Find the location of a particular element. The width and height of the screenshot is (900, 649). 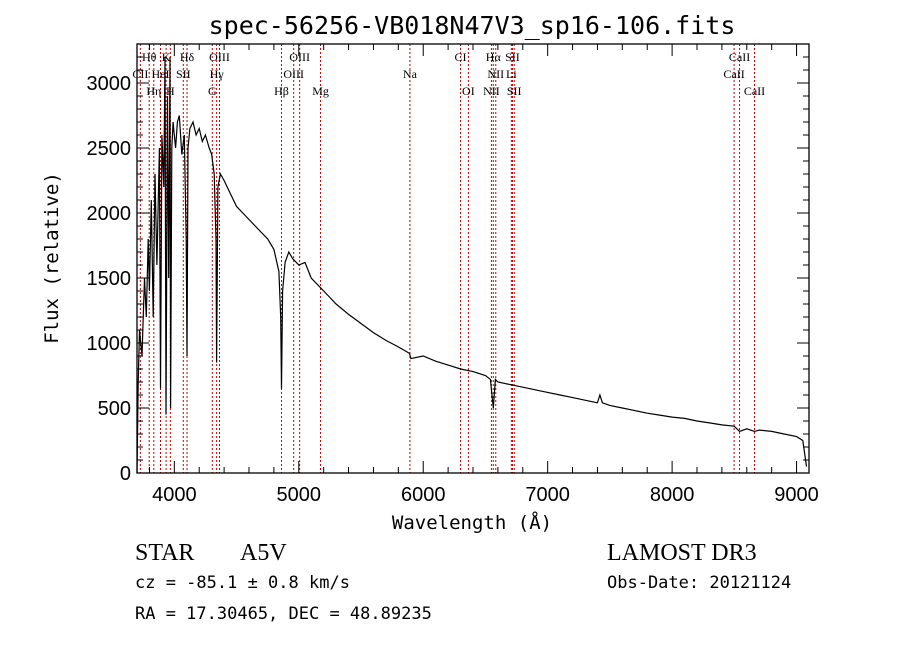

y-axis-label: Flux (relative) is located at coordinates (52, 258).